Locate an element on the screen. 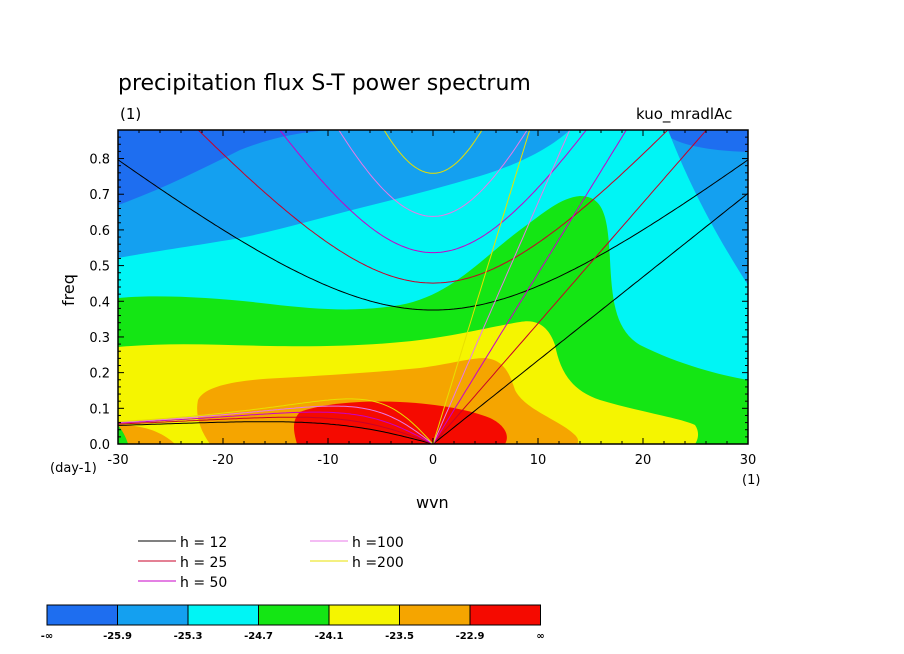 This screenshot has height=654, width=904. colorbar-level-label: -24.1 is located at coordinates (329, 636).